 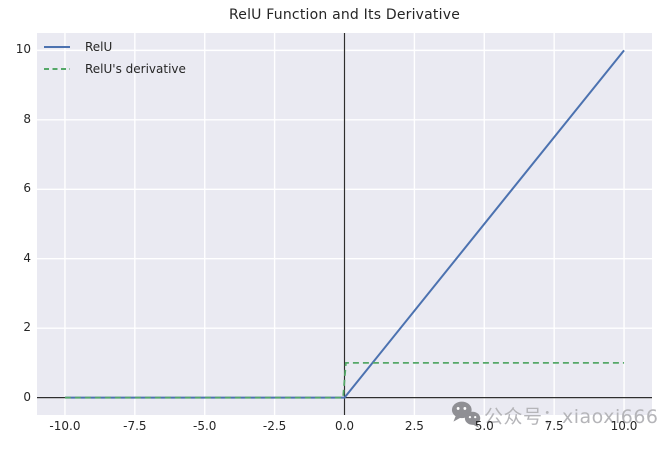 I want to click on x-tick-label: -7.5, so click(x=135, y=426).